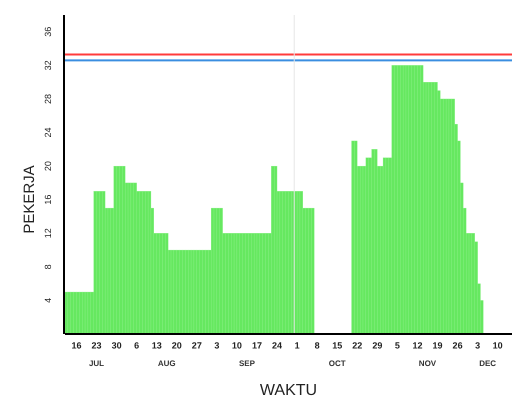  What do you see at coordinates (117, 345) in the screenshot?
I see `x-tick-label: 30` at bounding box center [117, 345].